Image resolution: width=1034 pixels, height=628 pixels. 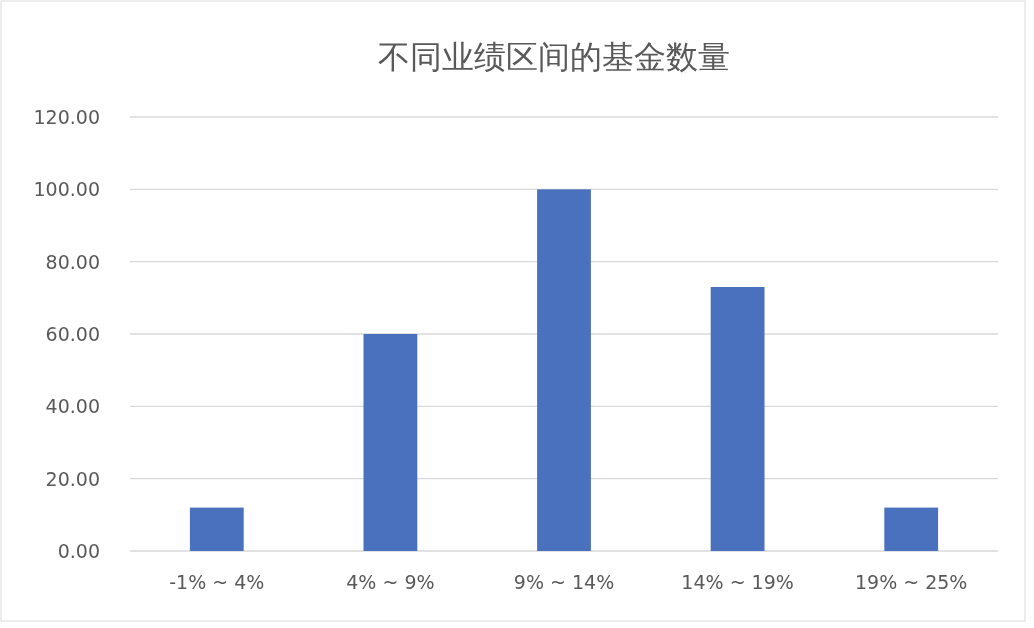 What do you see at coordinates (66, 189) in the screenshot?
I see `y-tick-label: 100.00` at bounding box center [66, 189].